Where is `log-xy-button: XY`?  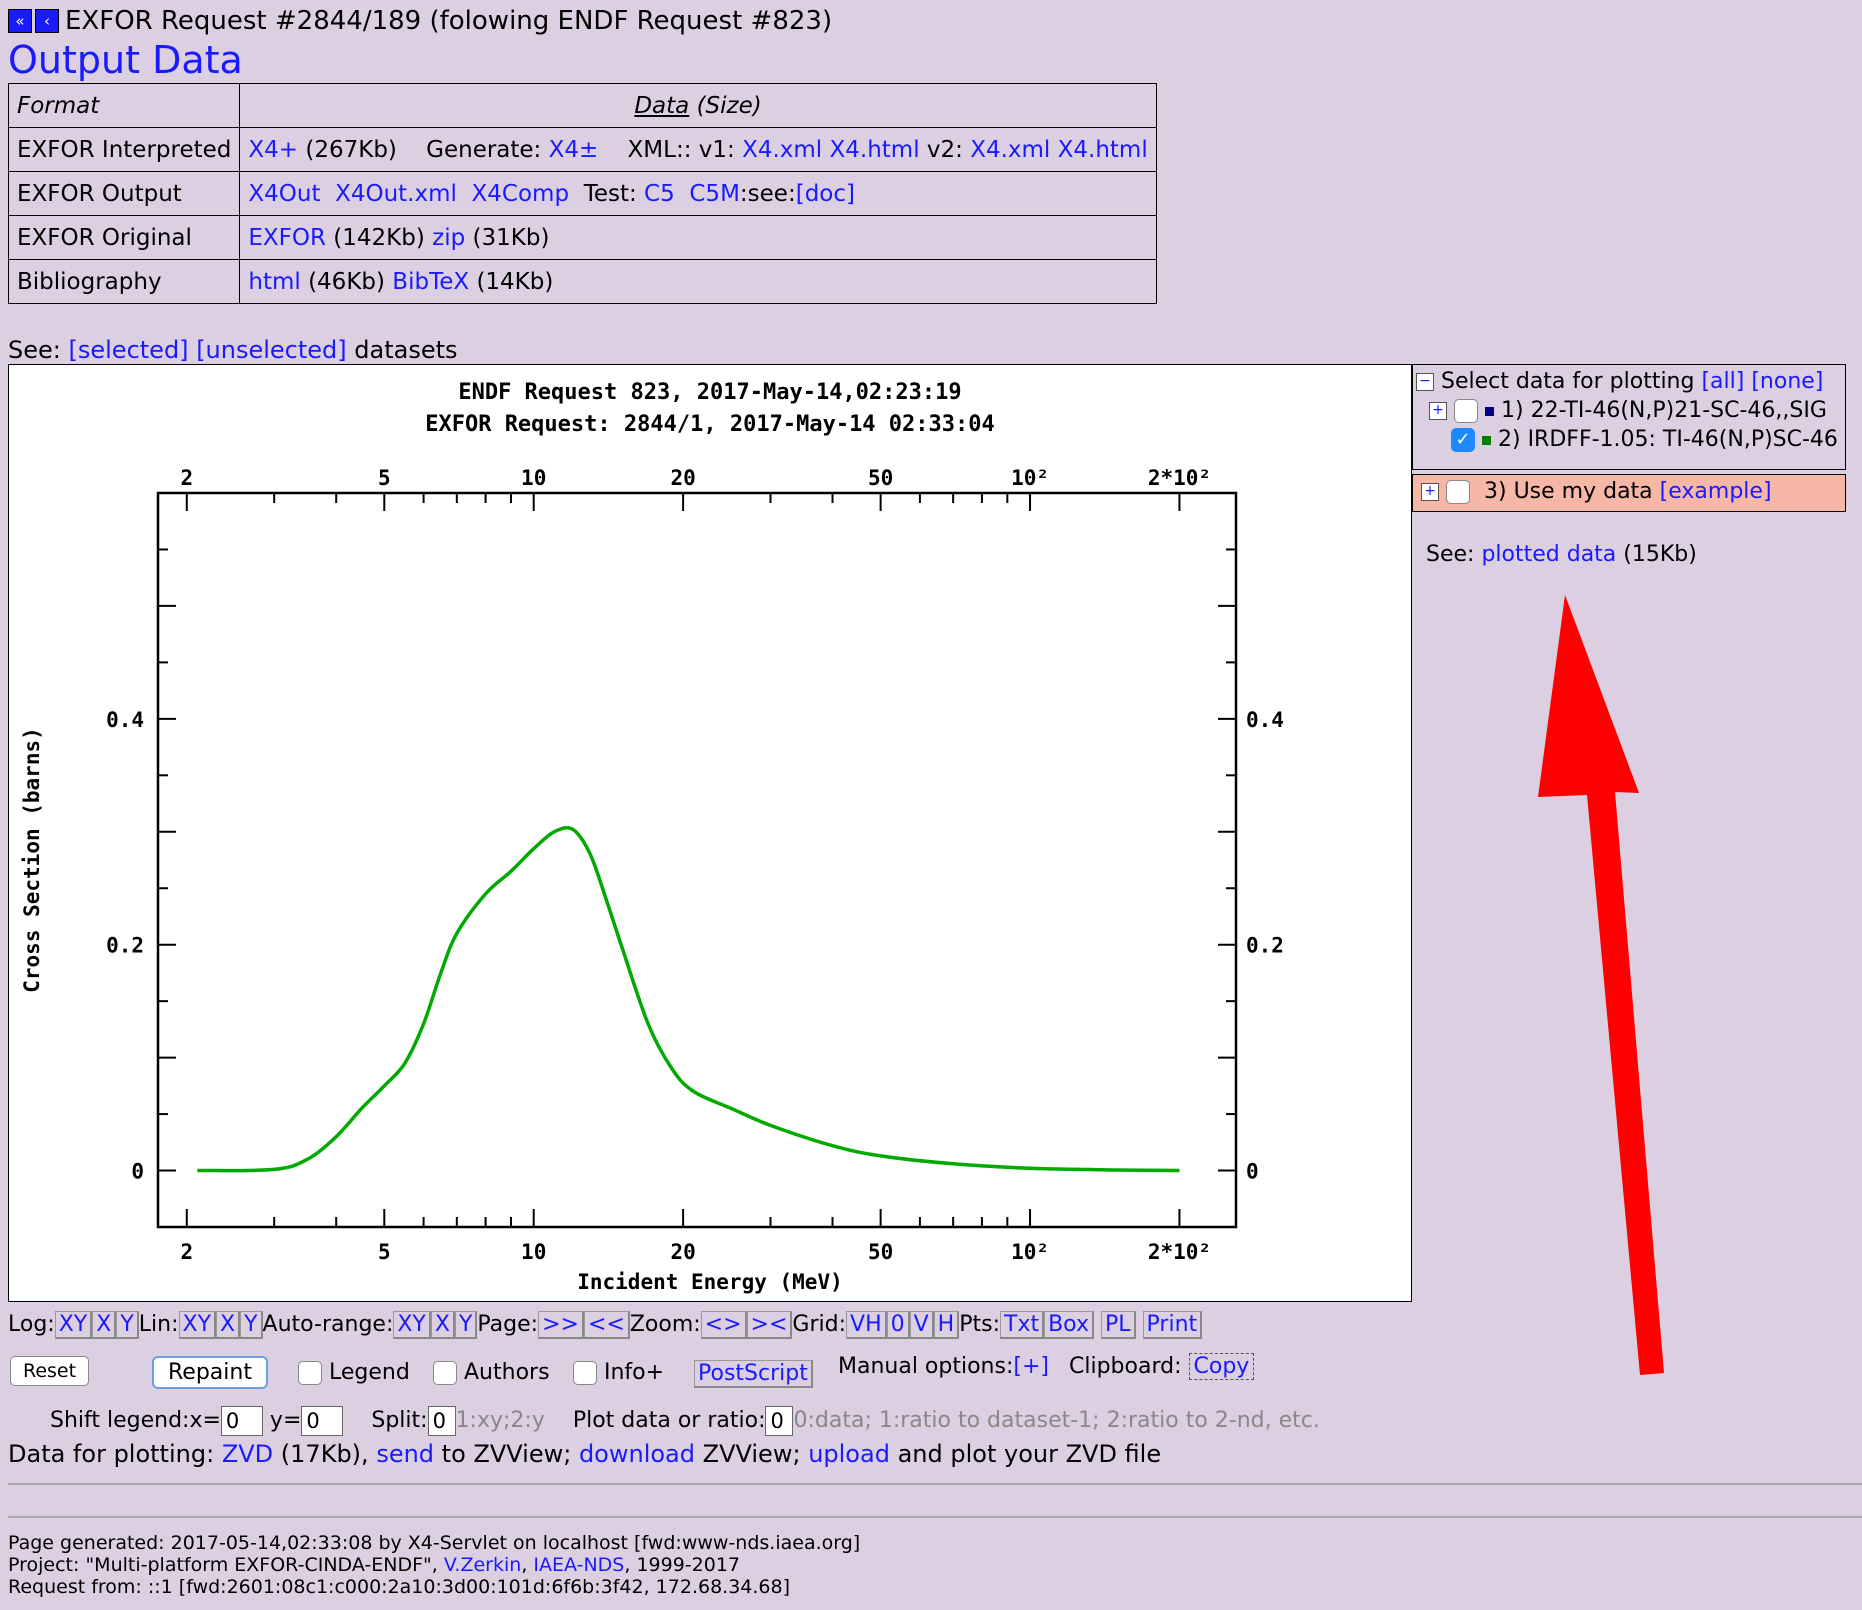 log-xy-button: XY is located at coordinates (73, 1325).